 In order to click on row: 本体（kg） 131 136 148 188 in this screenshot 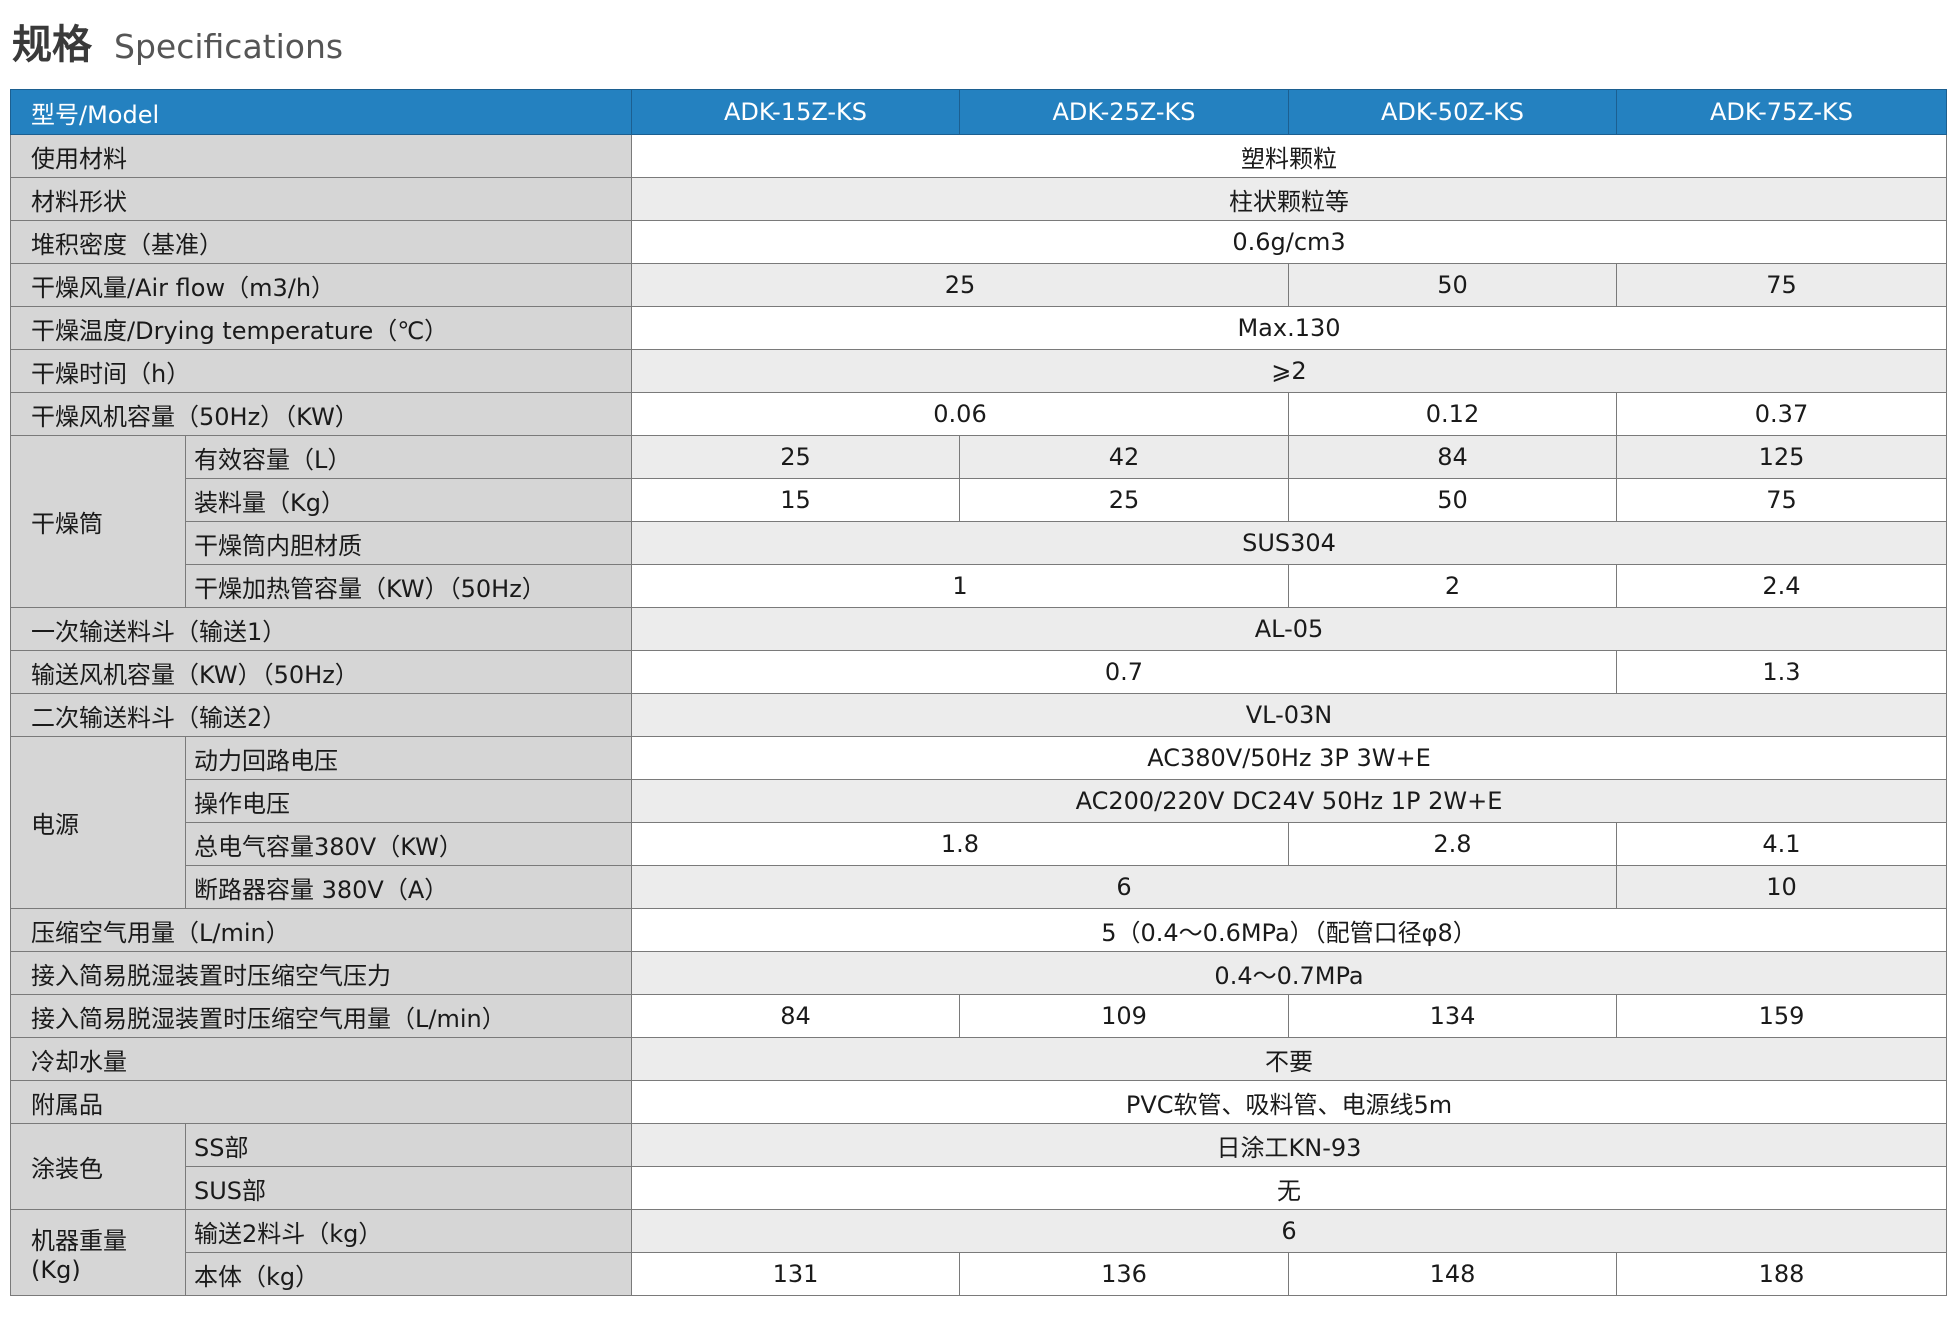, I will do `click(979, 1274)`.